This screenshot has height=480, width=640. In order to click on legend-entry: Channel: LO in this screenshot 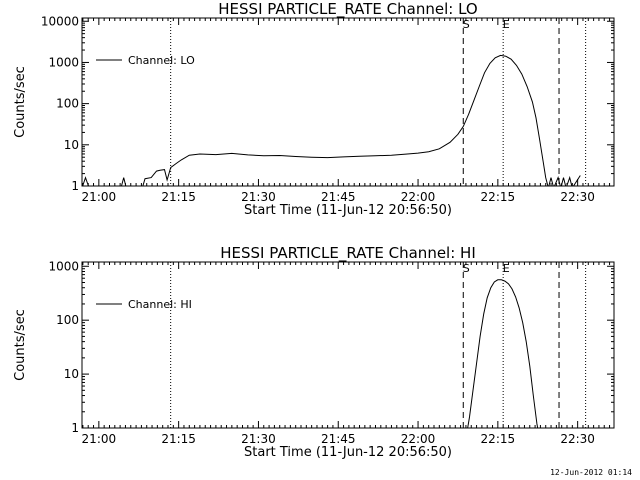, I will do `click(161, 60)`.